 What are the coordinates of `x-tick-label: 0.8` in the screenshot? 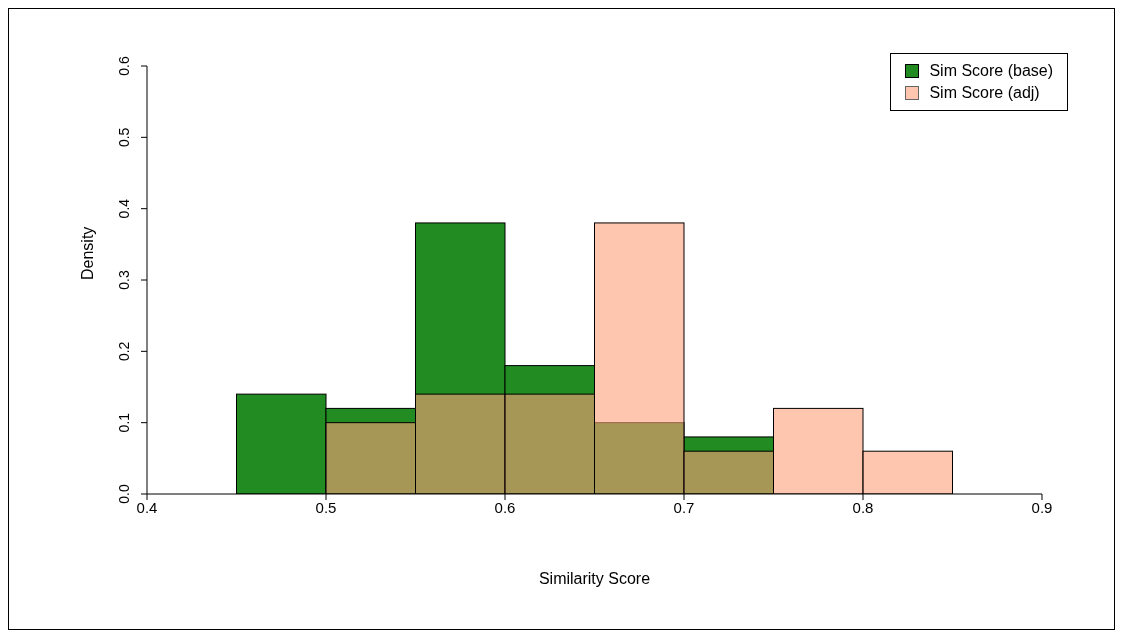 It's located at (863, 507).